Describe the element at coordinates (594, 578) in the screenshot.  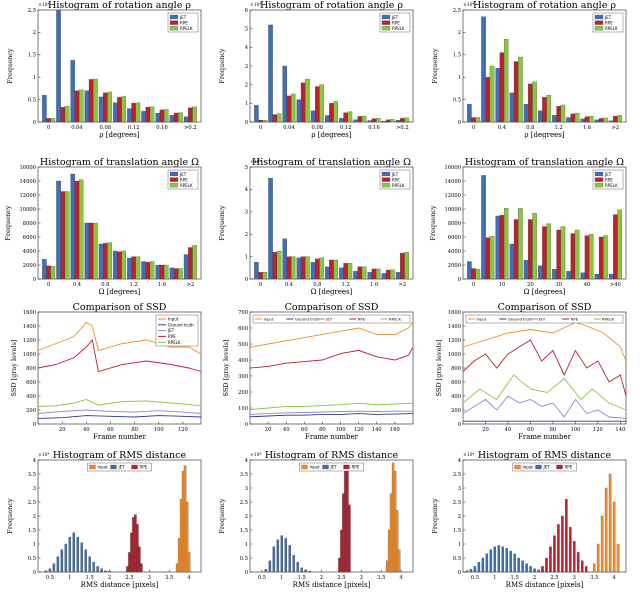
I see `x-tick-label: 3.5` at that location.